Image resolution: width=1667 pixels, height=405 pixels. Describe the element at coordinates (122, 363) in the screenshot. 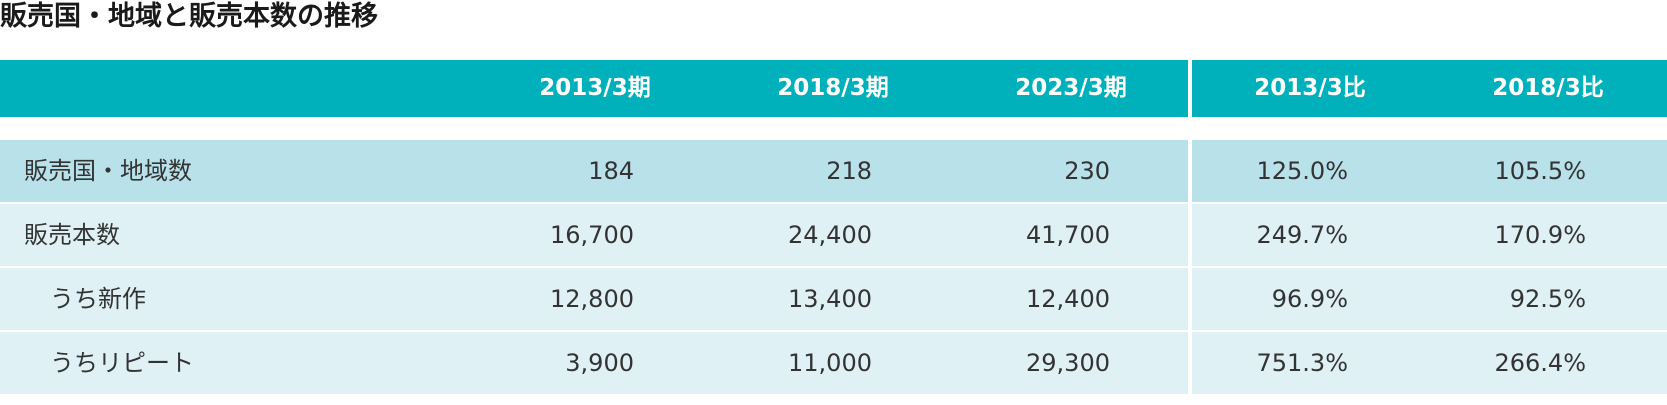

I see `row-label: うちリピート` at that location.